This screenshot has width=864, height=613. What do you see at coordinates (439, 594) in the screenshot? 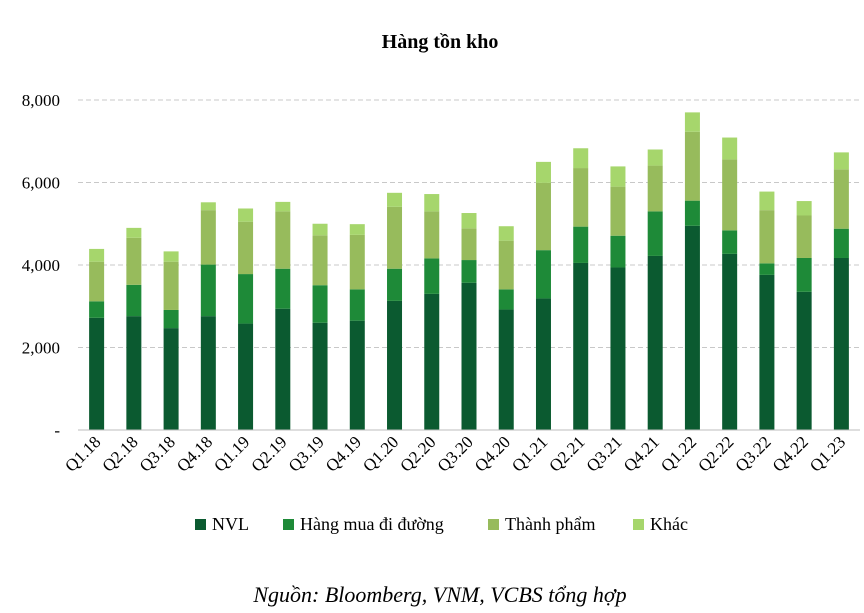
I see `source-note: Nguồn: Bloomberg, VNM, VCBS tổng hợp` at bounding box center [439, 594].